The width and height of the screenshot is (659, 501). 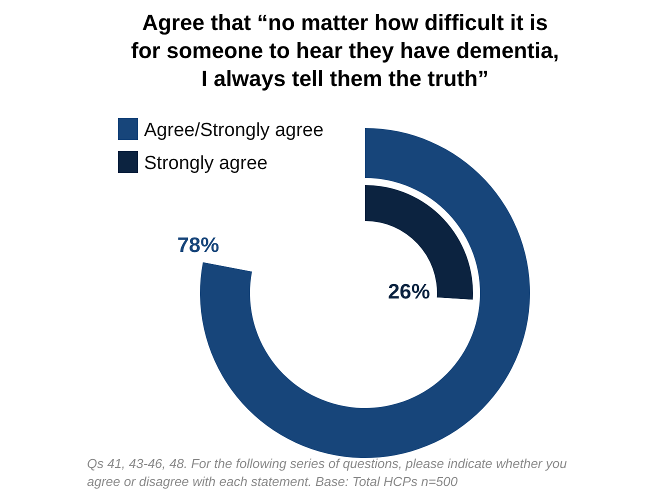 I want to click on text: Qs 41, 43-46, 48. For the following series of questions, please indicate whether you agree or disagree with each statement. Base: Total HCPs n=500, so click(x=327, y=472).